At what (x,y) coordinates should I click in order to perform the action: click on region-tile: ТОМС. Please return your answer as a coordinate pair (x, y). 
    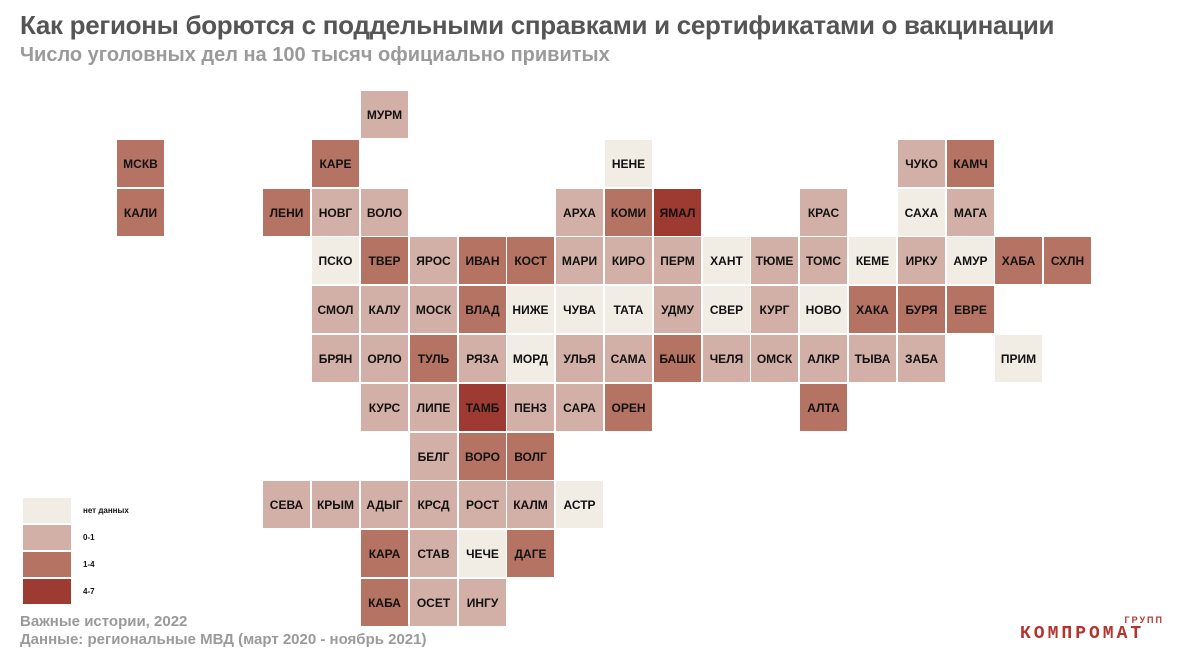
    Looking at the image, I should click on (823, 260).